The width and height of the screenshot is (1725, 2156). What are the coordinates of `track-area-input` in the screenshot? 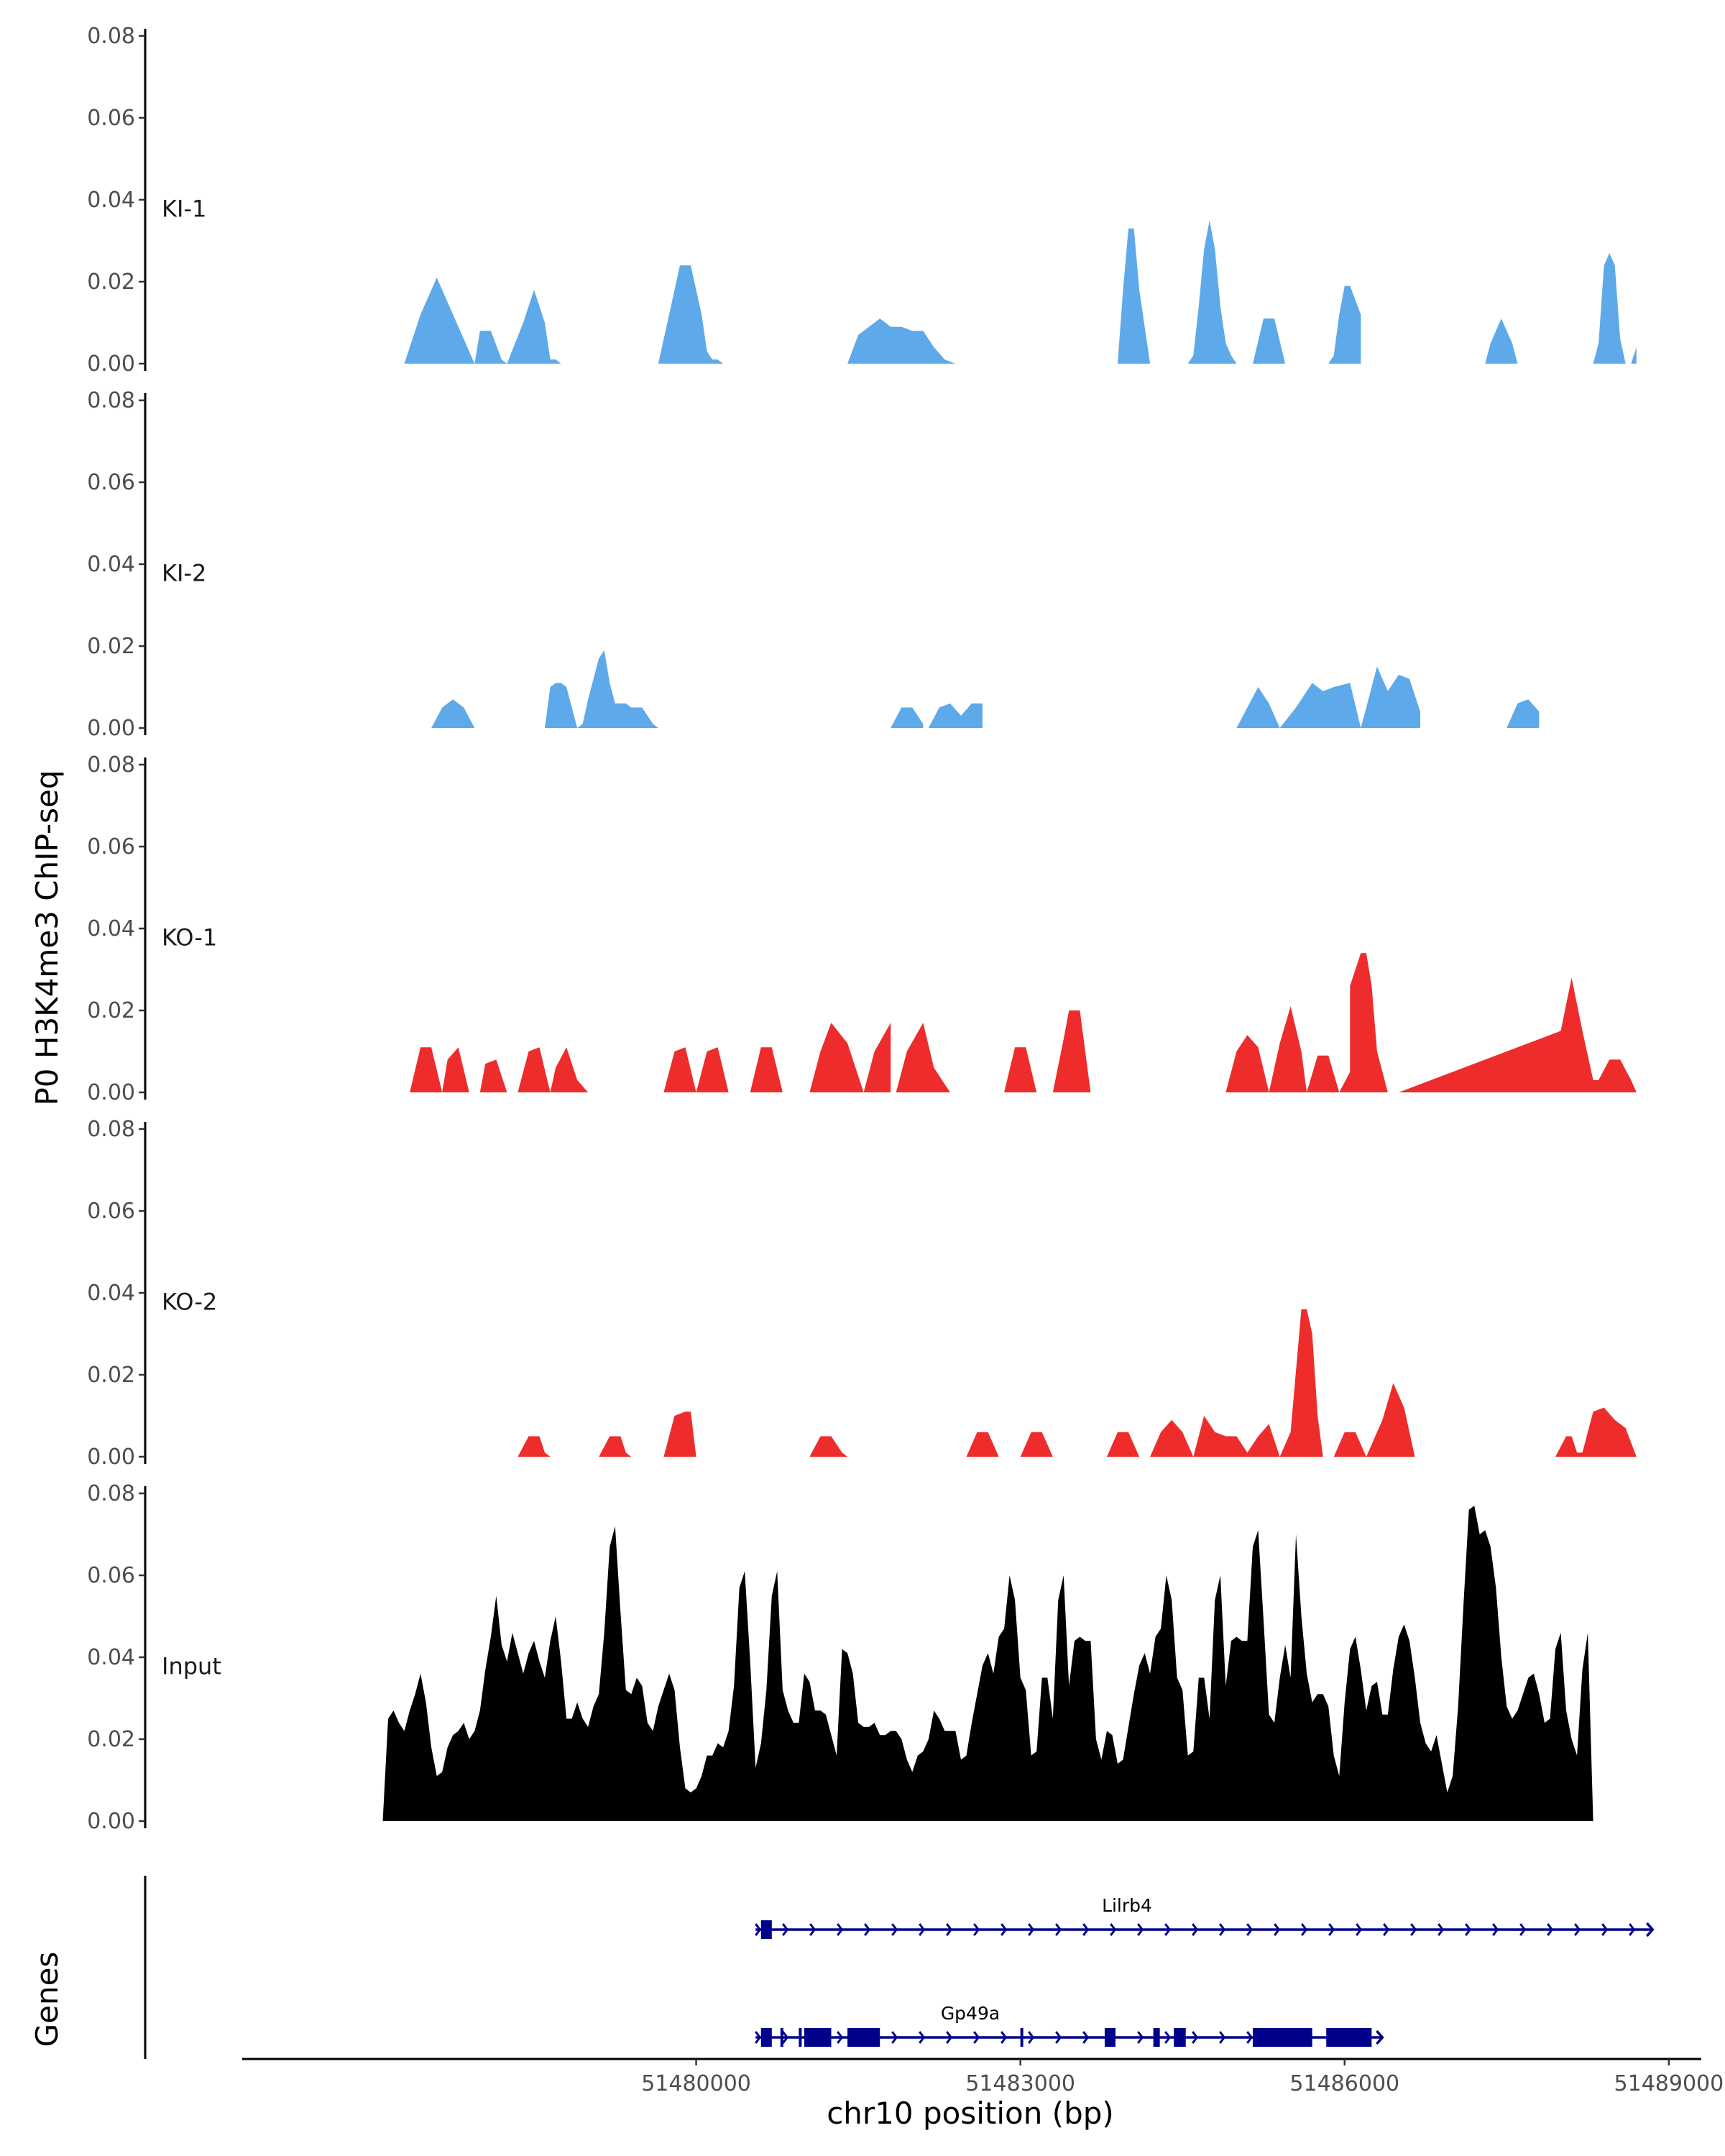 It's located at (987, 1664).